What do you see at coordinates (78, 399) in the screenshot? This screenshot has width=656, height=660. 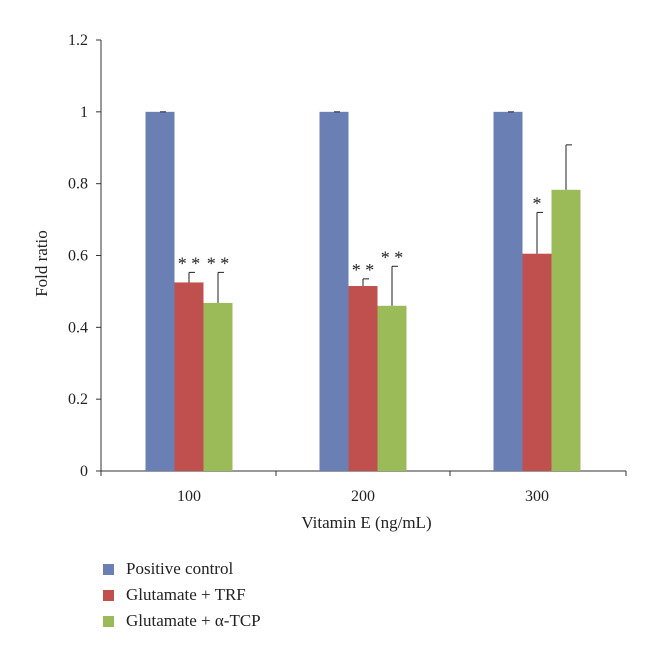 I see `y-tick-label: 0.2` at bounding box center [78, 399].